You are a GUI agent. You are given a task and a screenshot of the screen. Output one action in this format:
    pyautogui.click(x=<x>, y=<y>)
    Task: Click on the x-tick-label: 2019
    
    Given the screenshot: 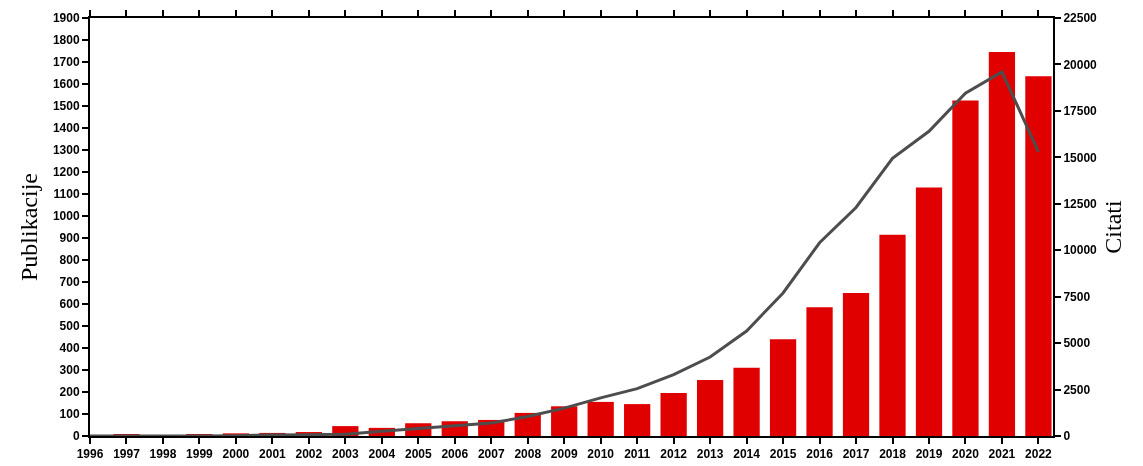 What is the action you would take?
    pyautogui.click(x=929, y=454)
    